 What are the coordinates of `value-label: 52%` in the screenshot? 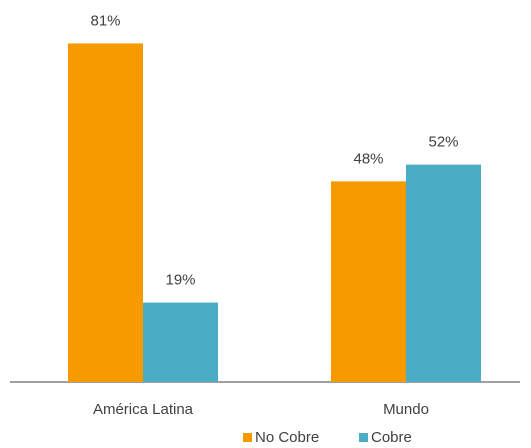 It's located at (443, 142).